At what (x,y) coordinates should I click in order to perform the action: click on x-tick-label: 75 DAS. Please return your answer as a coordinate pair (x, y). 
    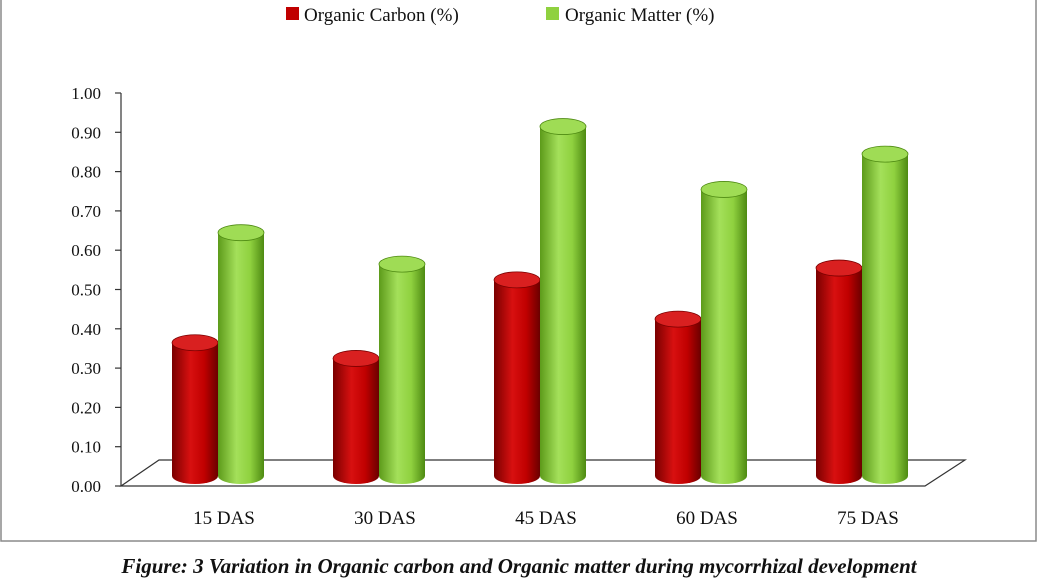
    Looking at the image, I should click on (868, 518).